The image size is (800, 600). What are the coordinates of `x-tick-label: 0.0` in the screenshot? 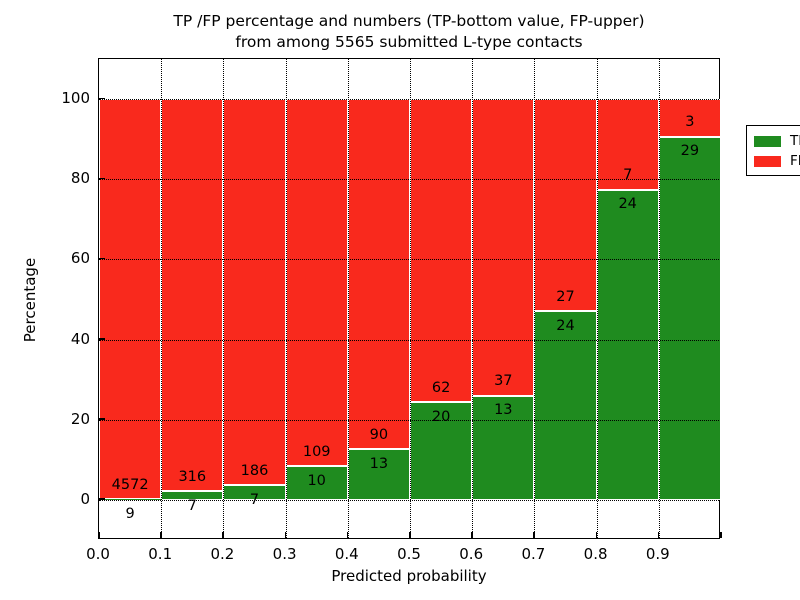 It's located at (98, 554).